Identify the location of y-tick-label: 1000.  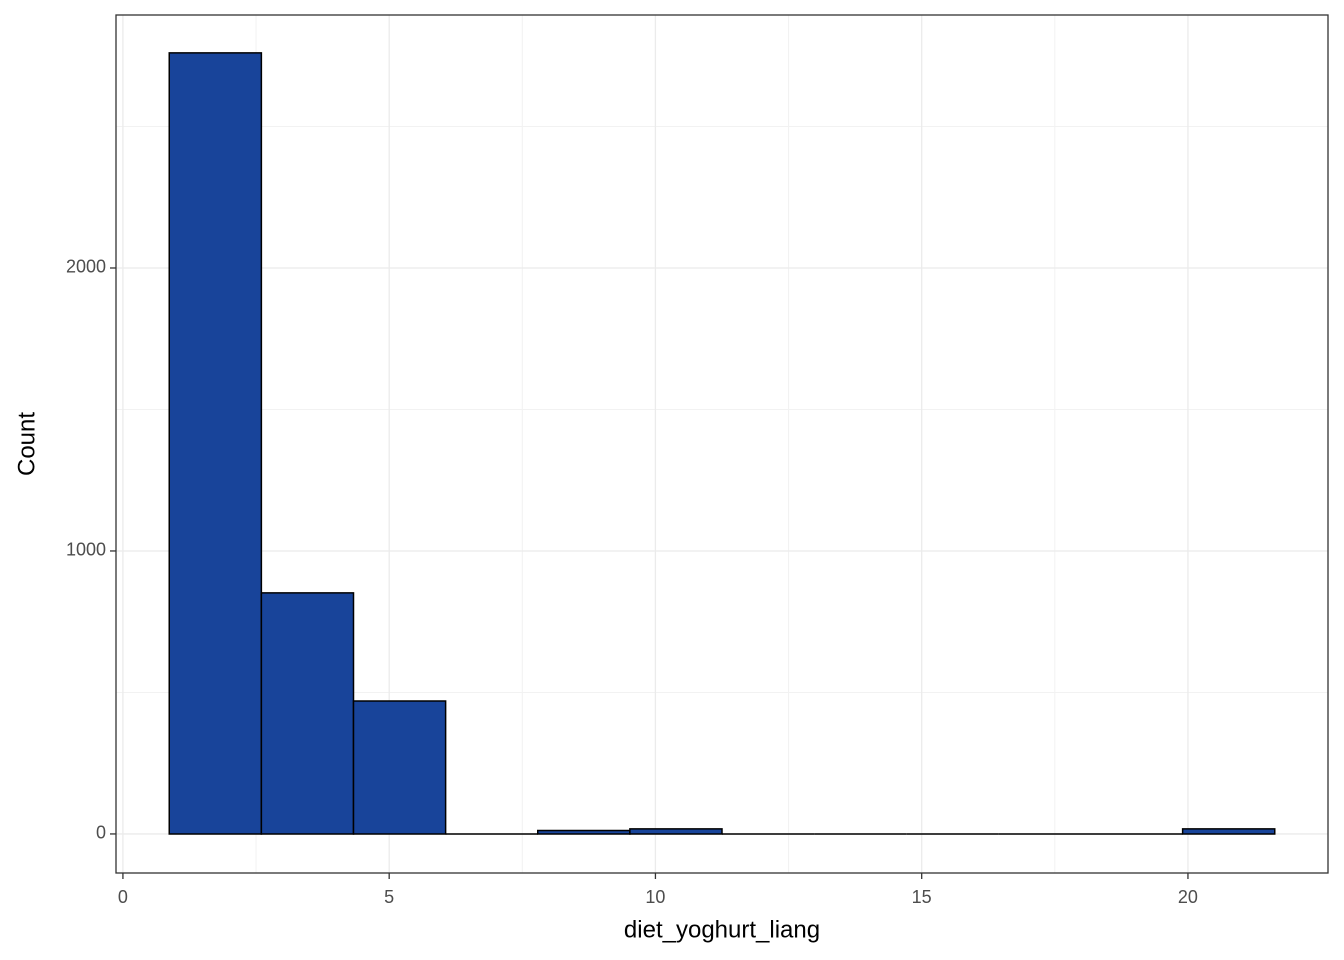
(86, 550).